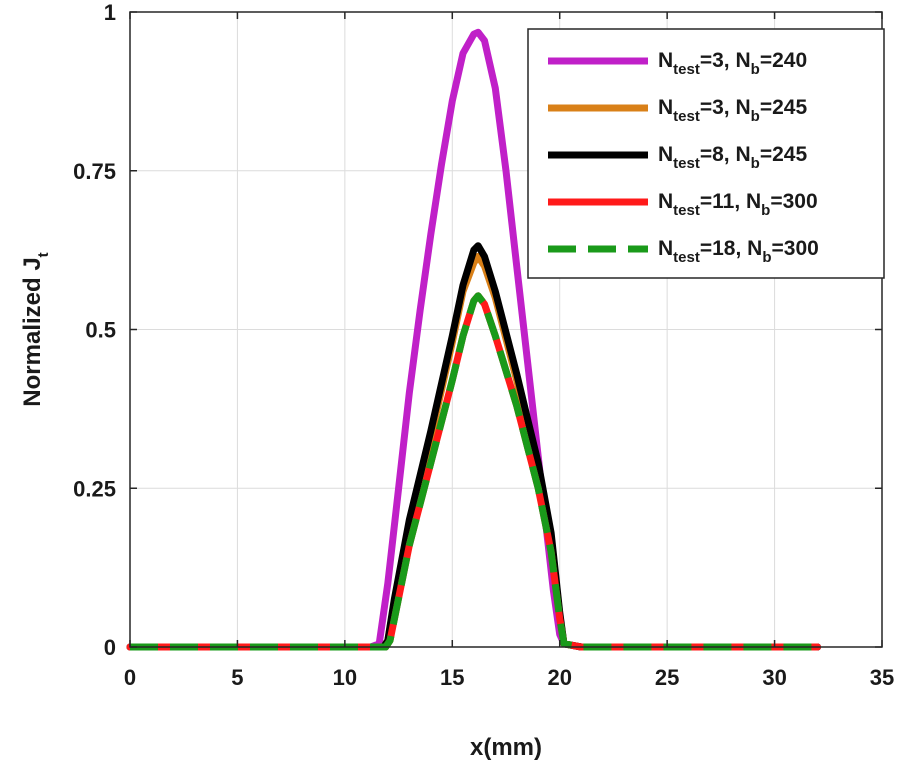 The height and width of the screenshot is (767, 900). What do you see at coordinates (755, 163) in the screenshot?
I see `legend-label-2-sub2: b` at bounding box center [755, 163].